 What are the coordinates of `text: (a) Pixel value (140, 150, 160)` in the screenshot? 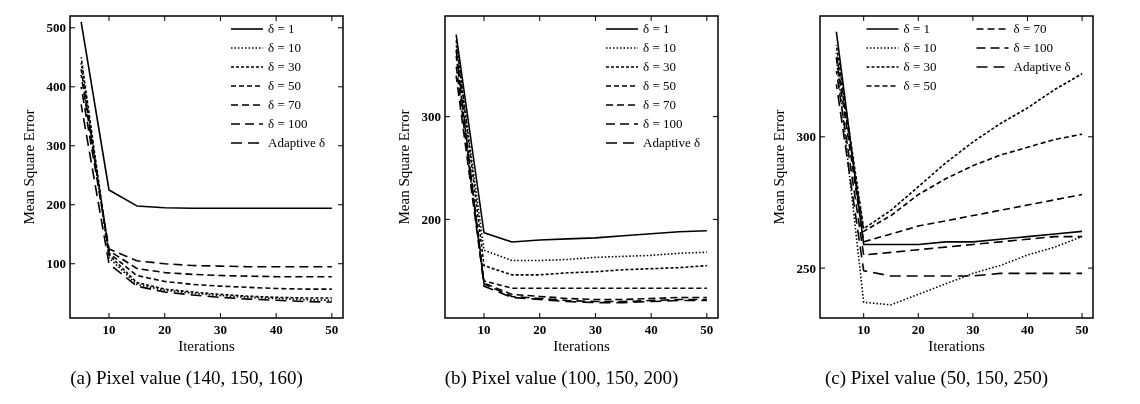 It's located at (186, 378).